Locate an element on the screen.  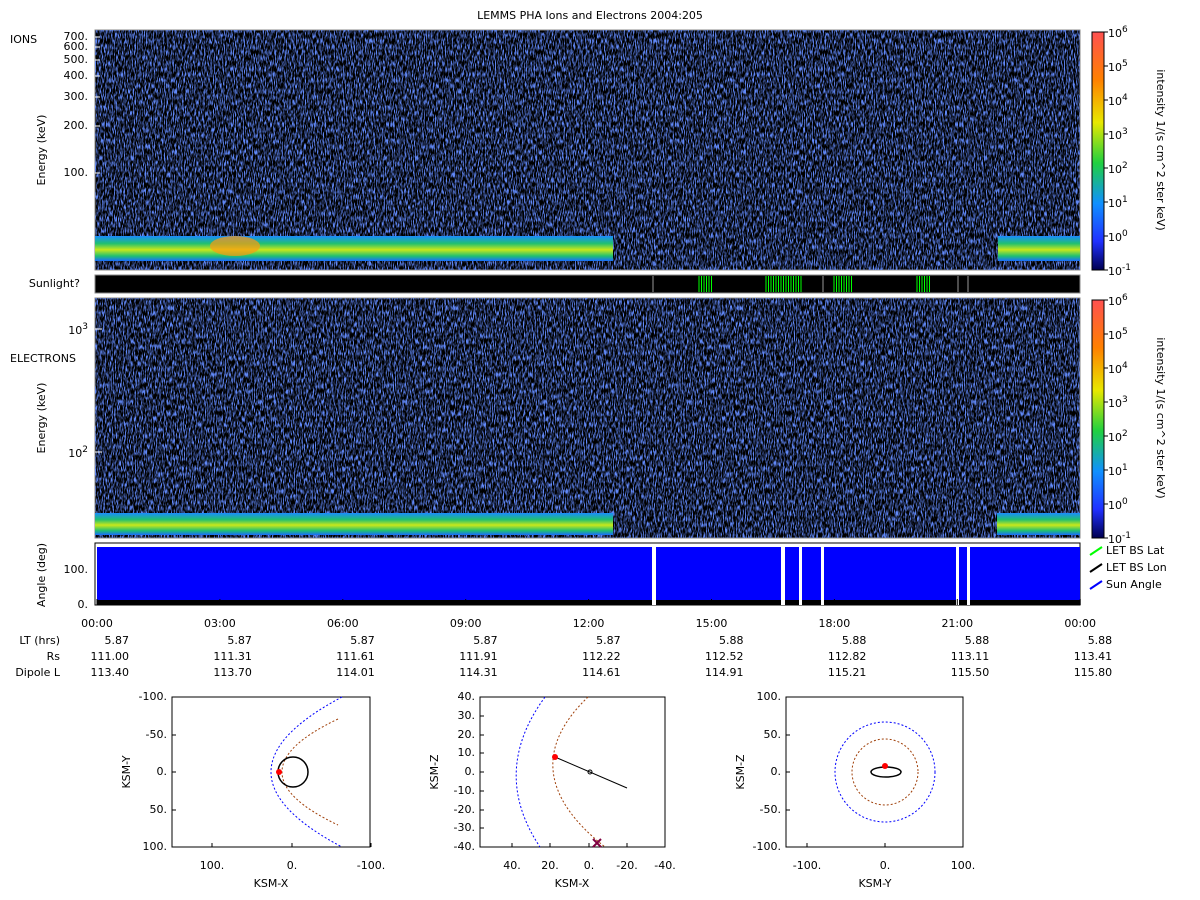
ephemeris-value: 114.31 is located at coordinates (478, 672).